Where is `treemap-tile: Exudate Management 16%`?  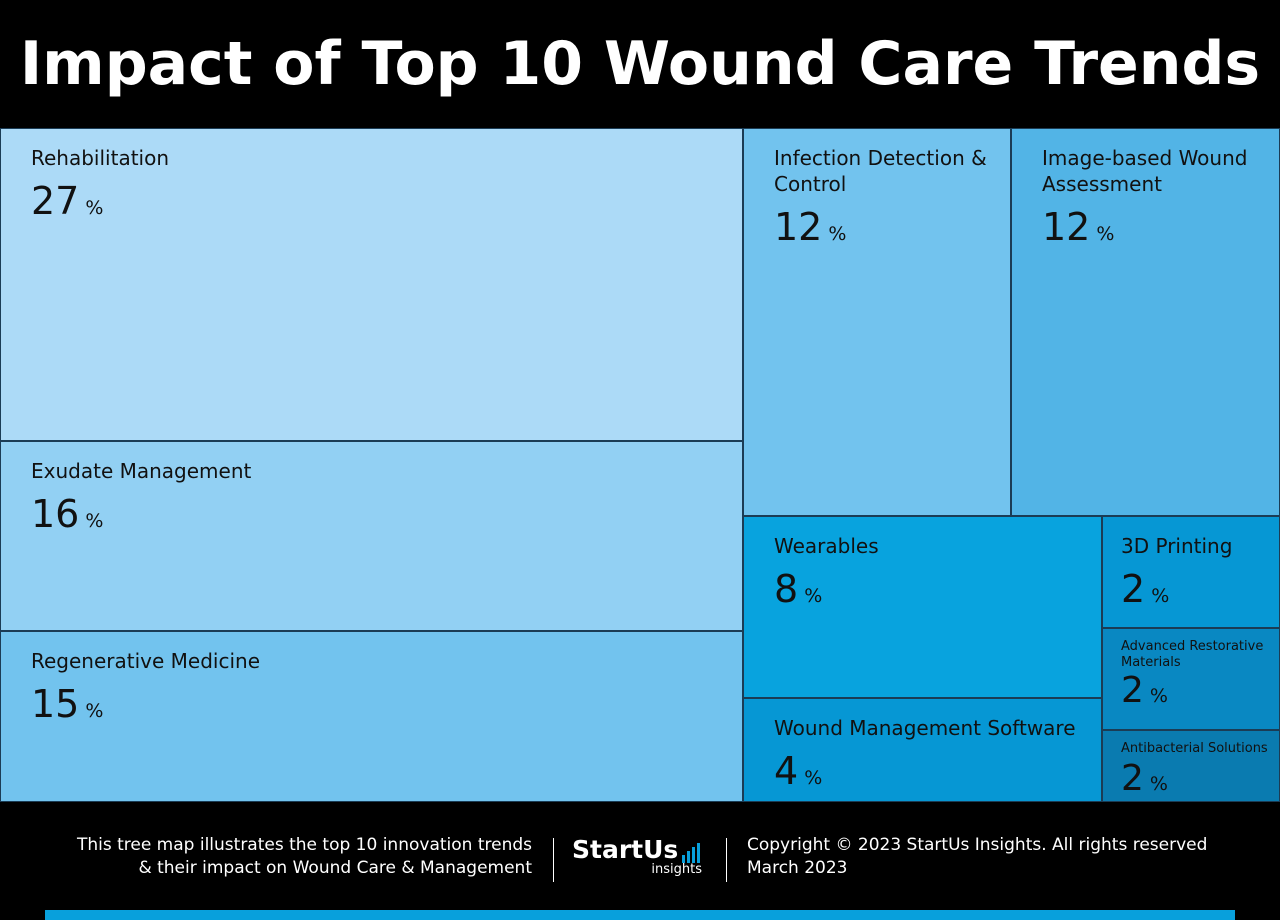 treemap-tile: Exudate Management 16% is located at coordinates (371, 536).